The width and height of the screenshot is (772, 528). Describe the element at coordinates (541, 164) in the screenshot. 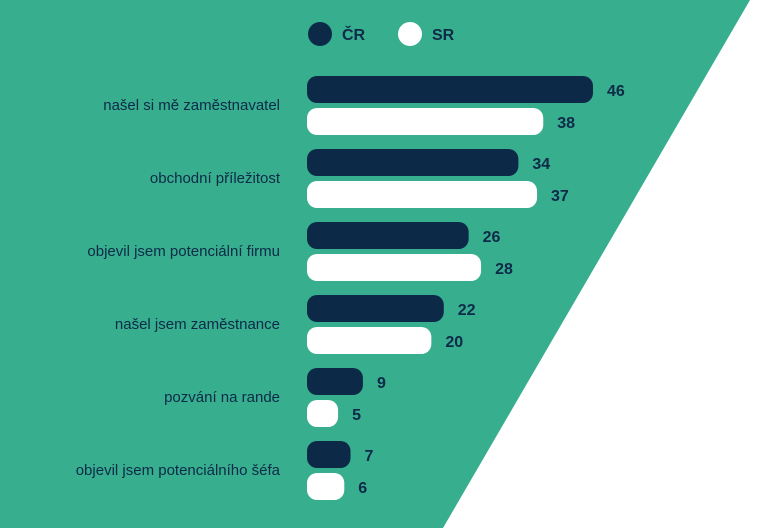

I see `value-label-cr: 34` at that location.